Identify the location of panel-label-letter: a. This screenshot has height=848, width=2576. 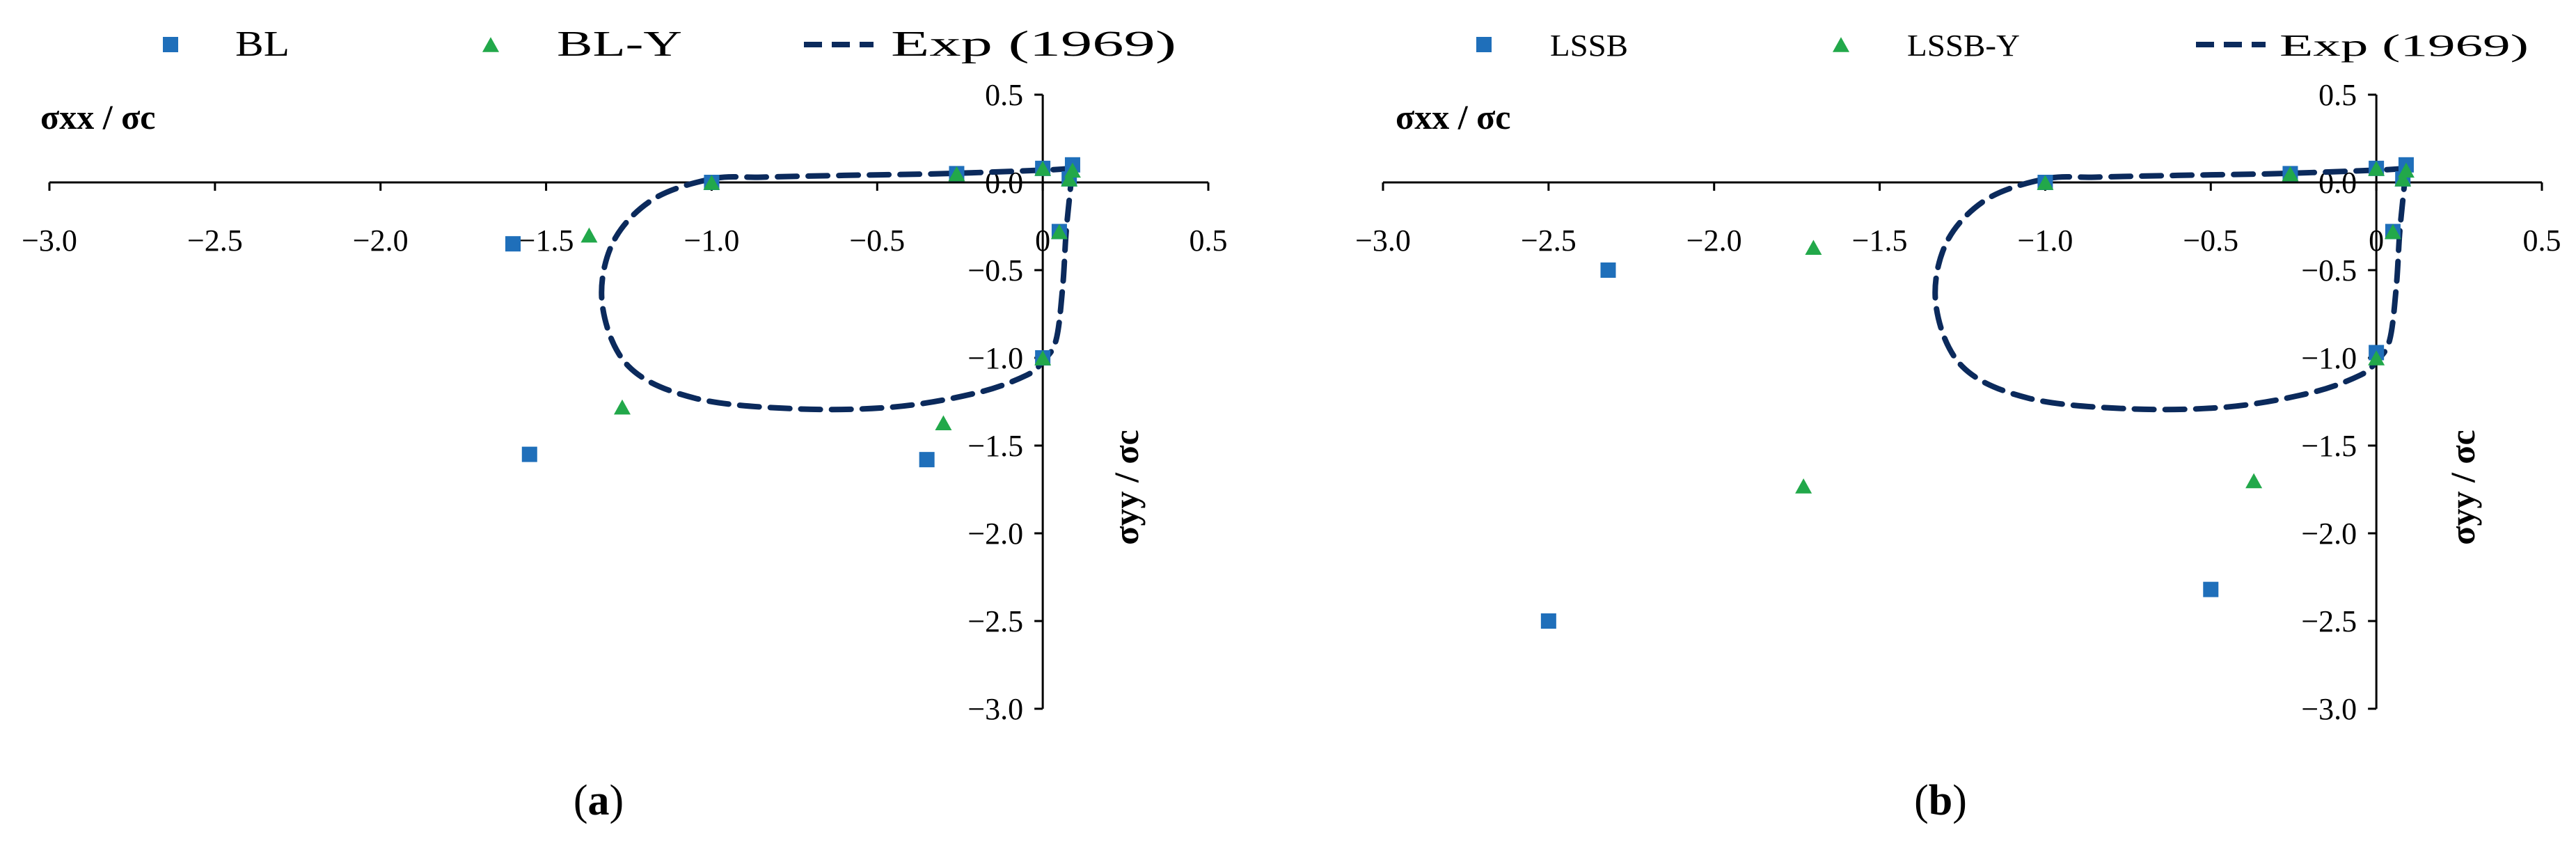
(599, 800).